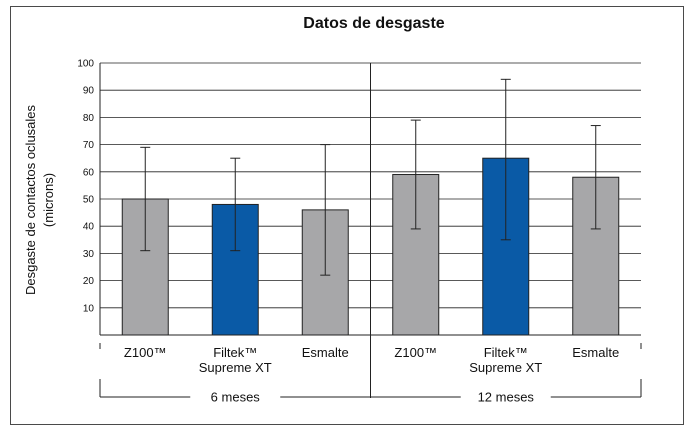 This screenshot has height=431, width=693. I want to click on y-tick-label: 50, so click(89, 200).